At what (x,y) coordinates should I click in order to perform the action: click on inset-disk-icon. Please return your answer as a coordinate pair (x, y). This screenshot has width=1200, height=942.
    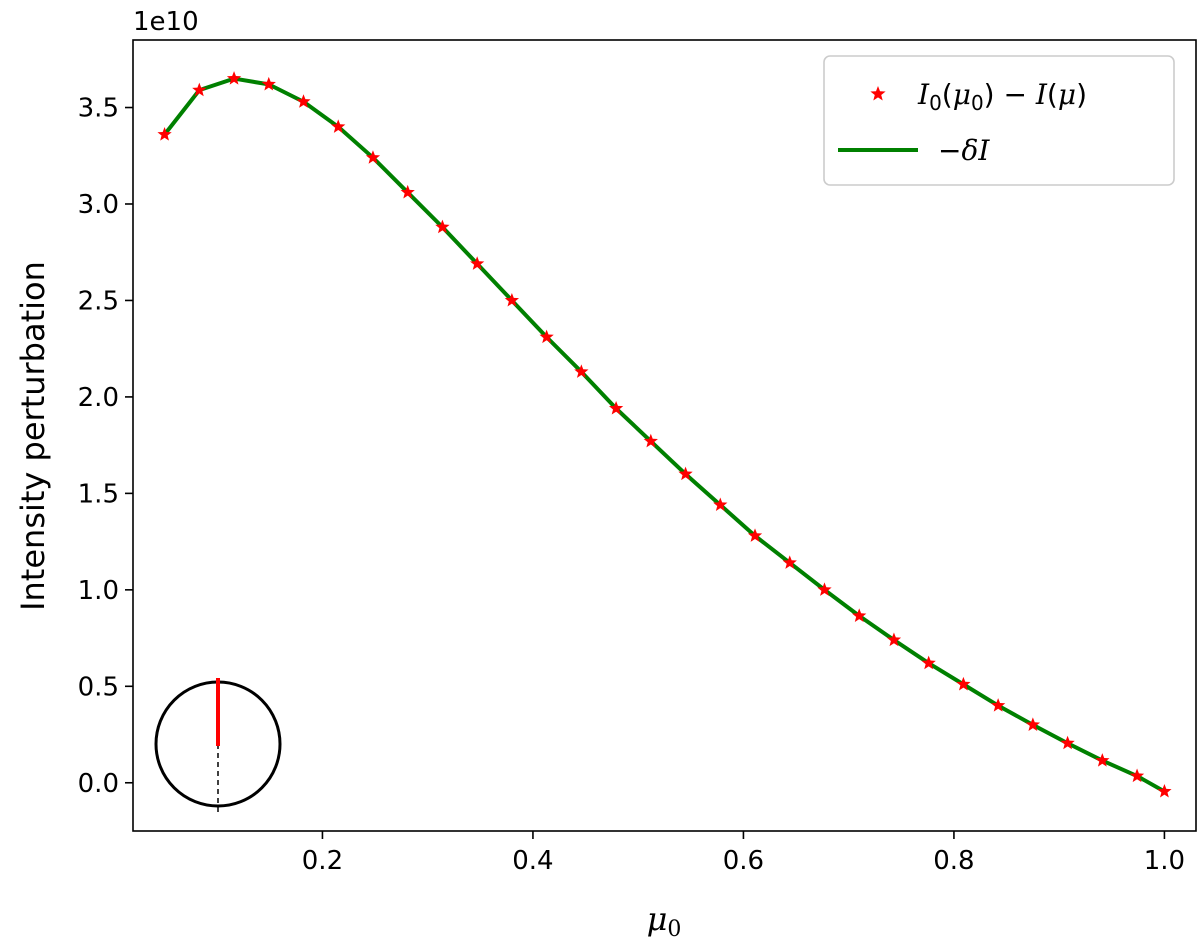
    Looking at the image, I should click on (218, 745).